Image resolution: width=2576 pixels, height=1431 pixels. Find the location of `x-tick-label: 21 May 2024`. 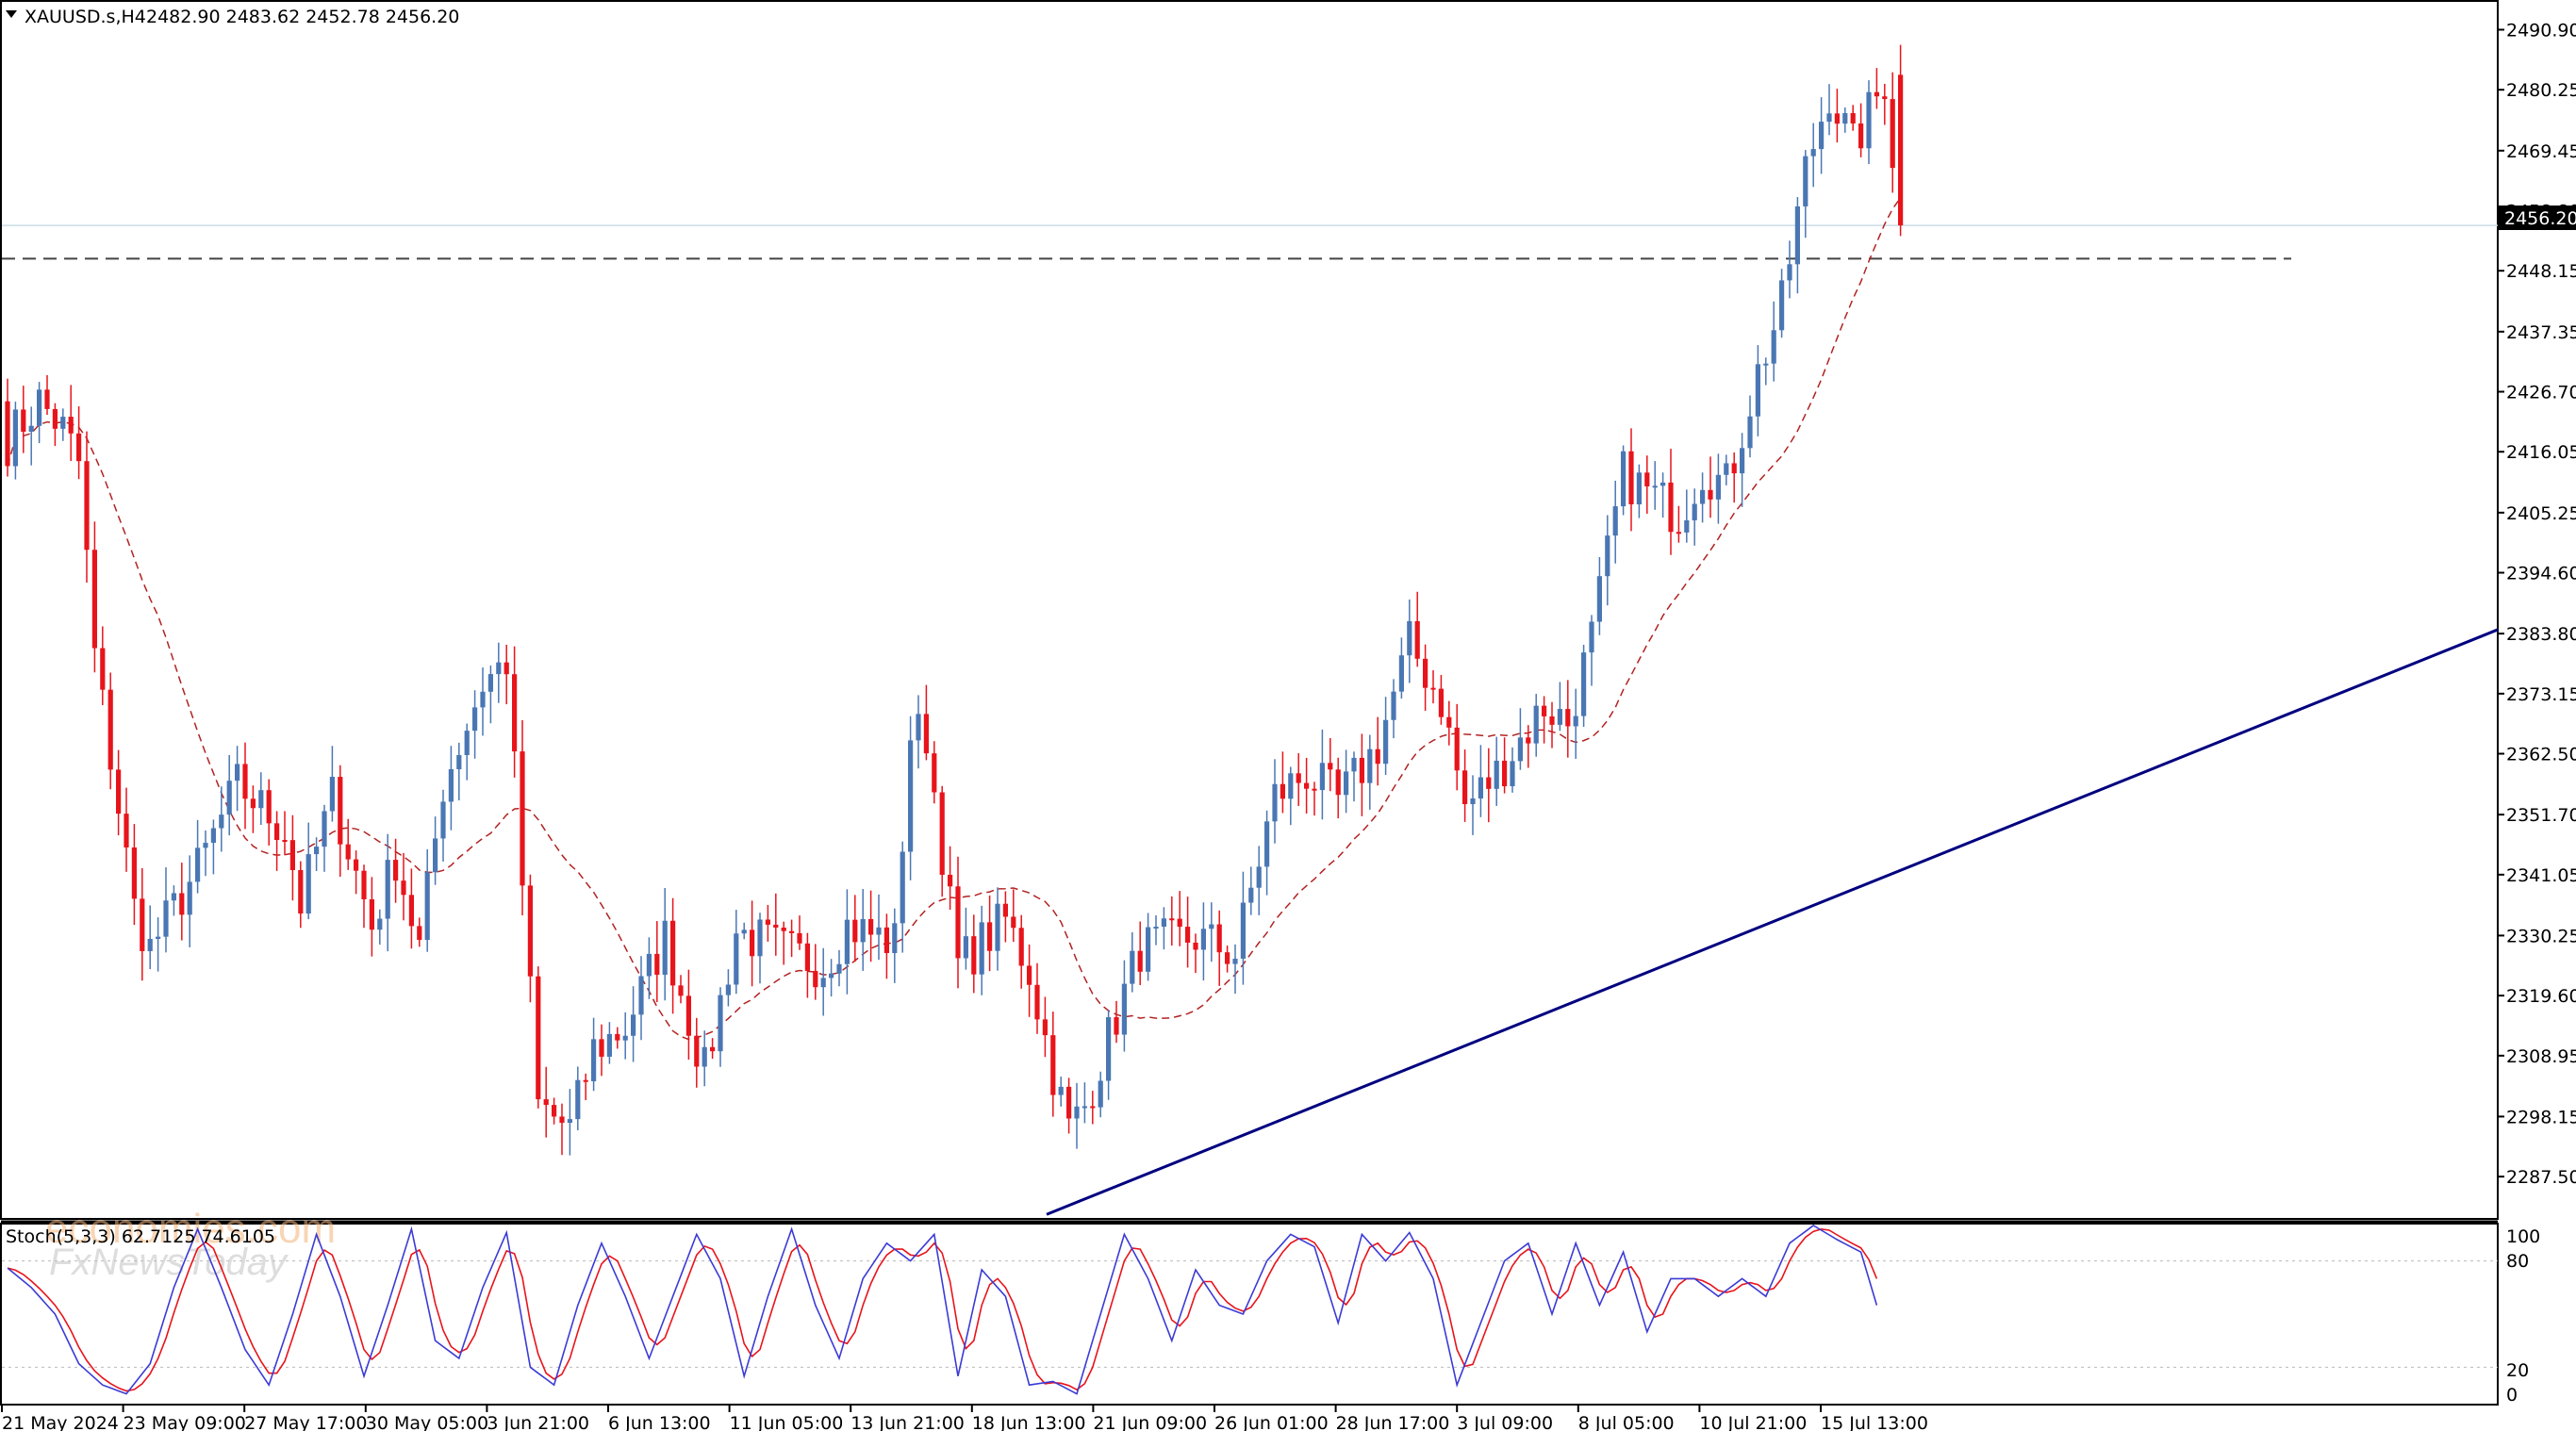

x-tick-label: 21 May 2024 is located at coordinates (60, 1422).